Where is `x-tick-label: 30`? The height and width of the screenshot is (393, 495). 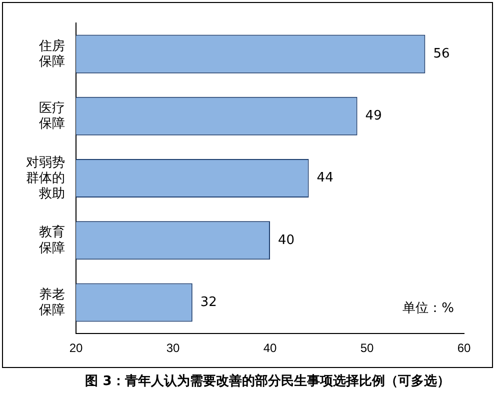 x-tick-label: 30 is located at coordinates (173, 348).